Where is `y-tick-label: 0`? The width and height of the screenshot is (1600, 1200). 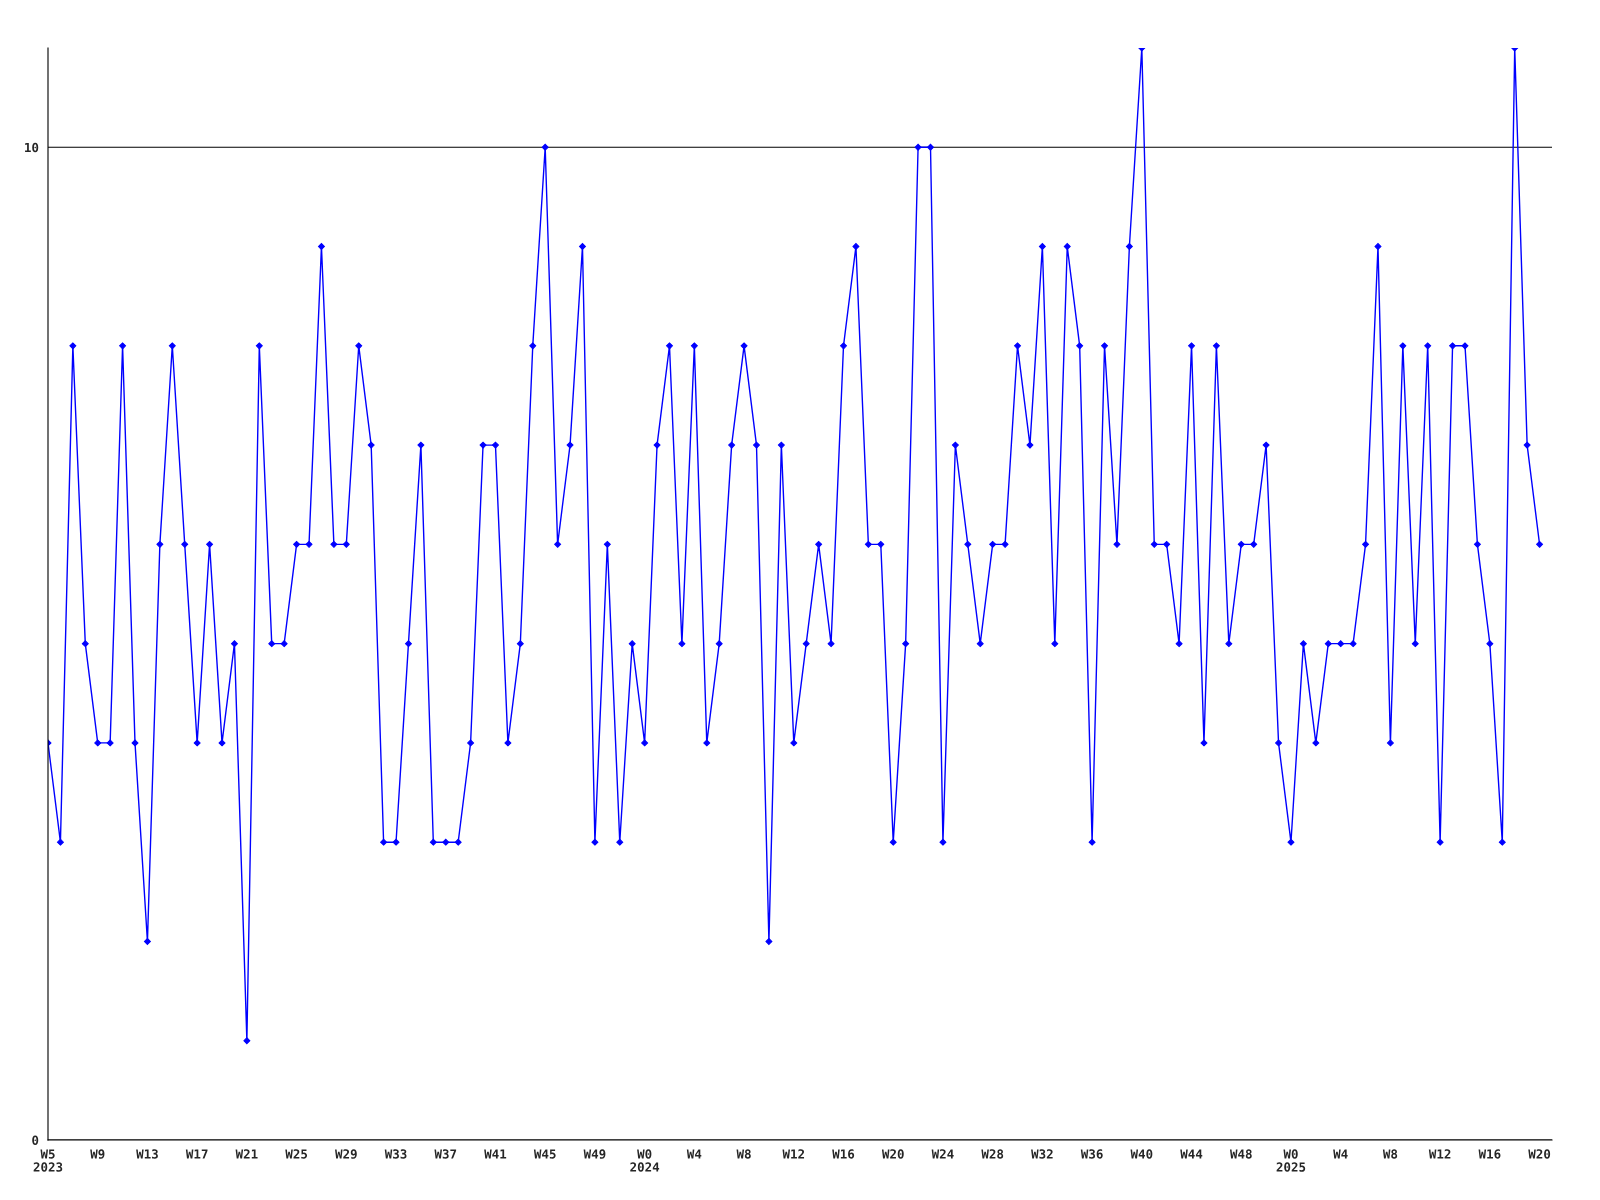
y-tick-label: 0 is located at coordinates (35, 1140).